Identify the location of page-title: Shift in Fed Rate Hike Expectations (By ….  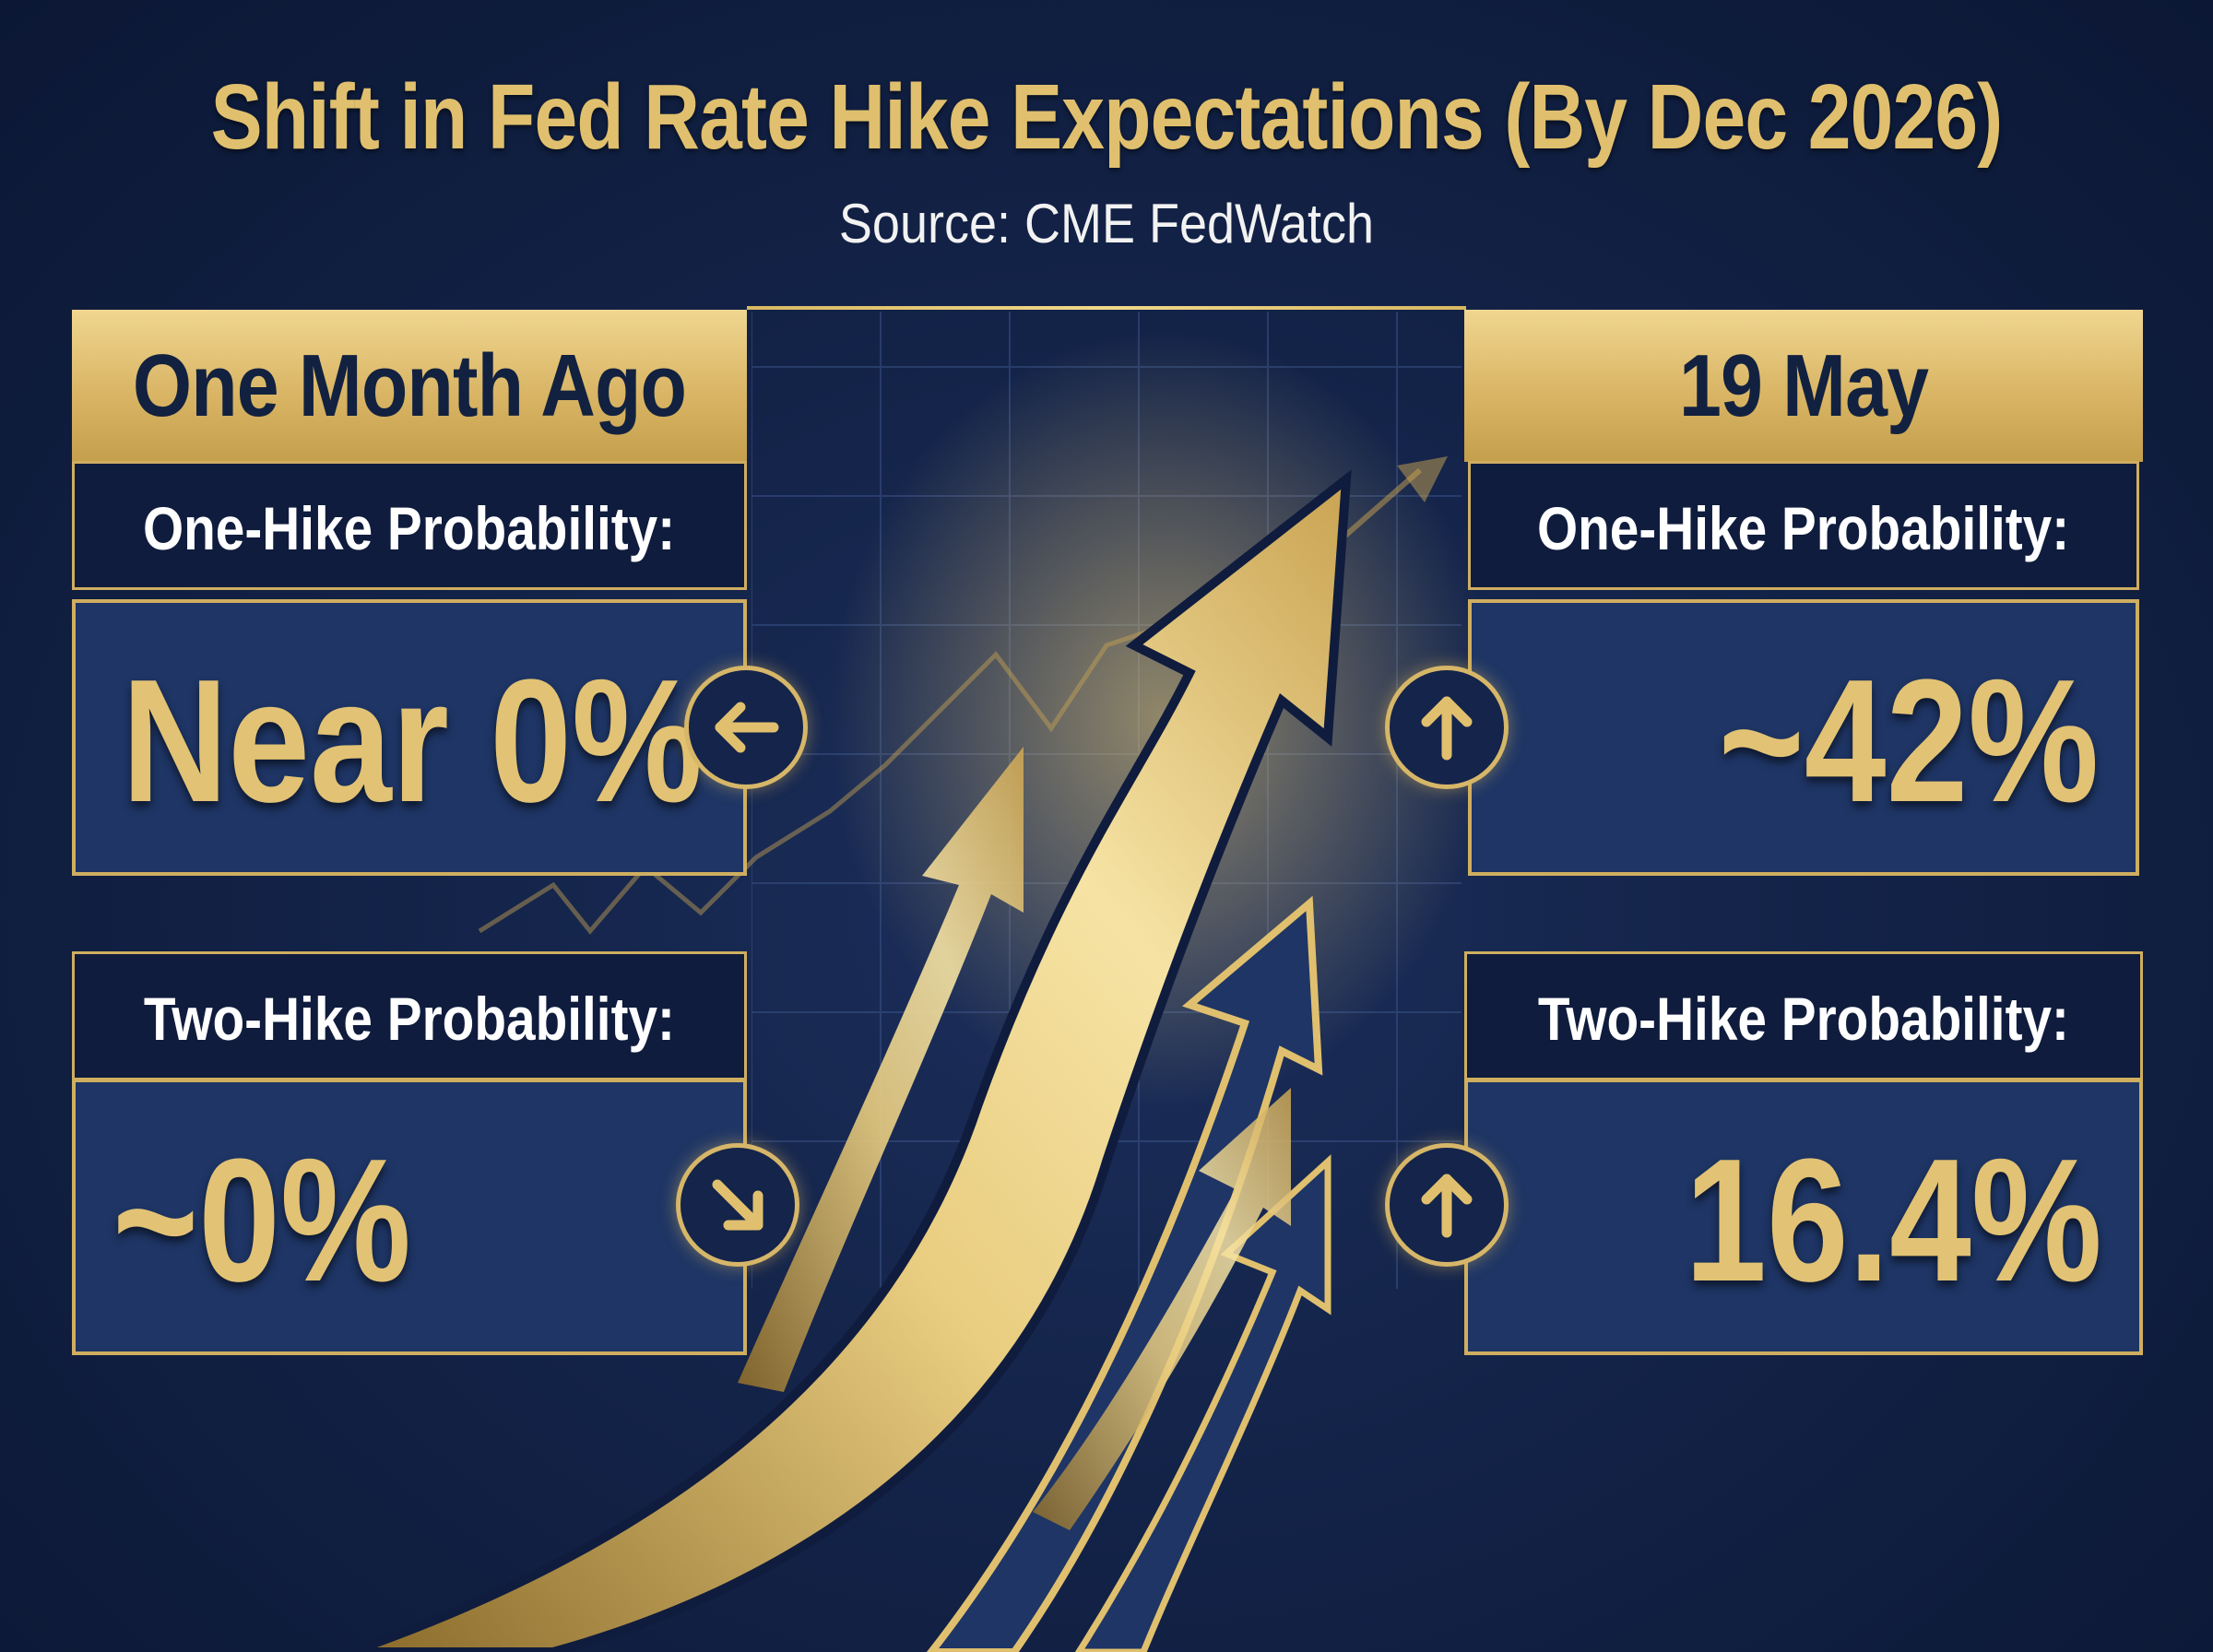
(1107, 117).